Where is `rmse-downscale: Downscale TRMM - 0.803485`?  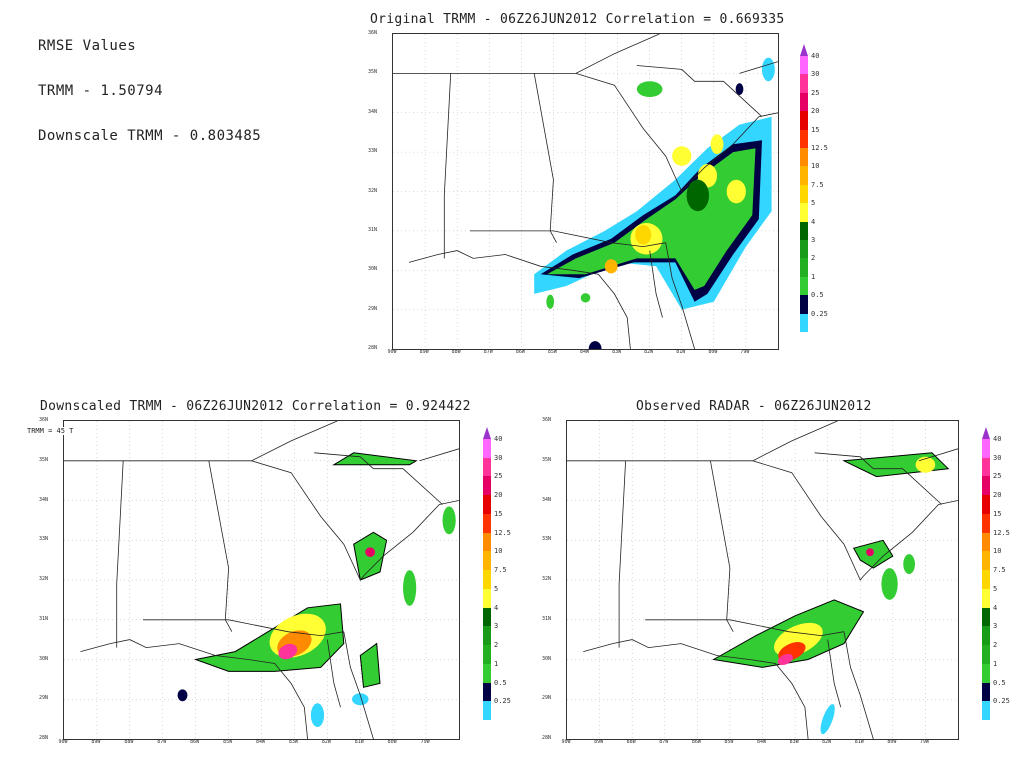
rmse-downscale: Downscale TRMM - 0.803485 is located at coordinates (150, 136).